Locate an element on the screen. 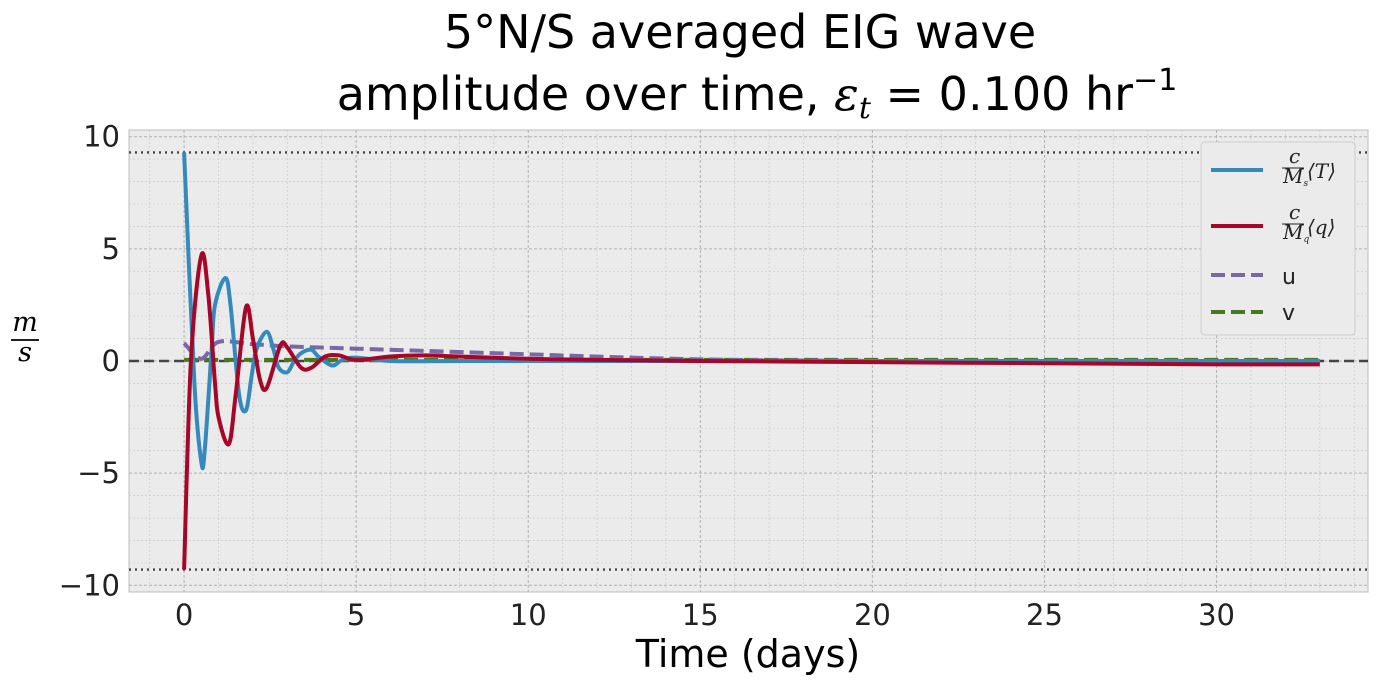 The width and height of the screenshot is (1377, 685). y-tick-label: 10 is located at coordinates (101, 137).